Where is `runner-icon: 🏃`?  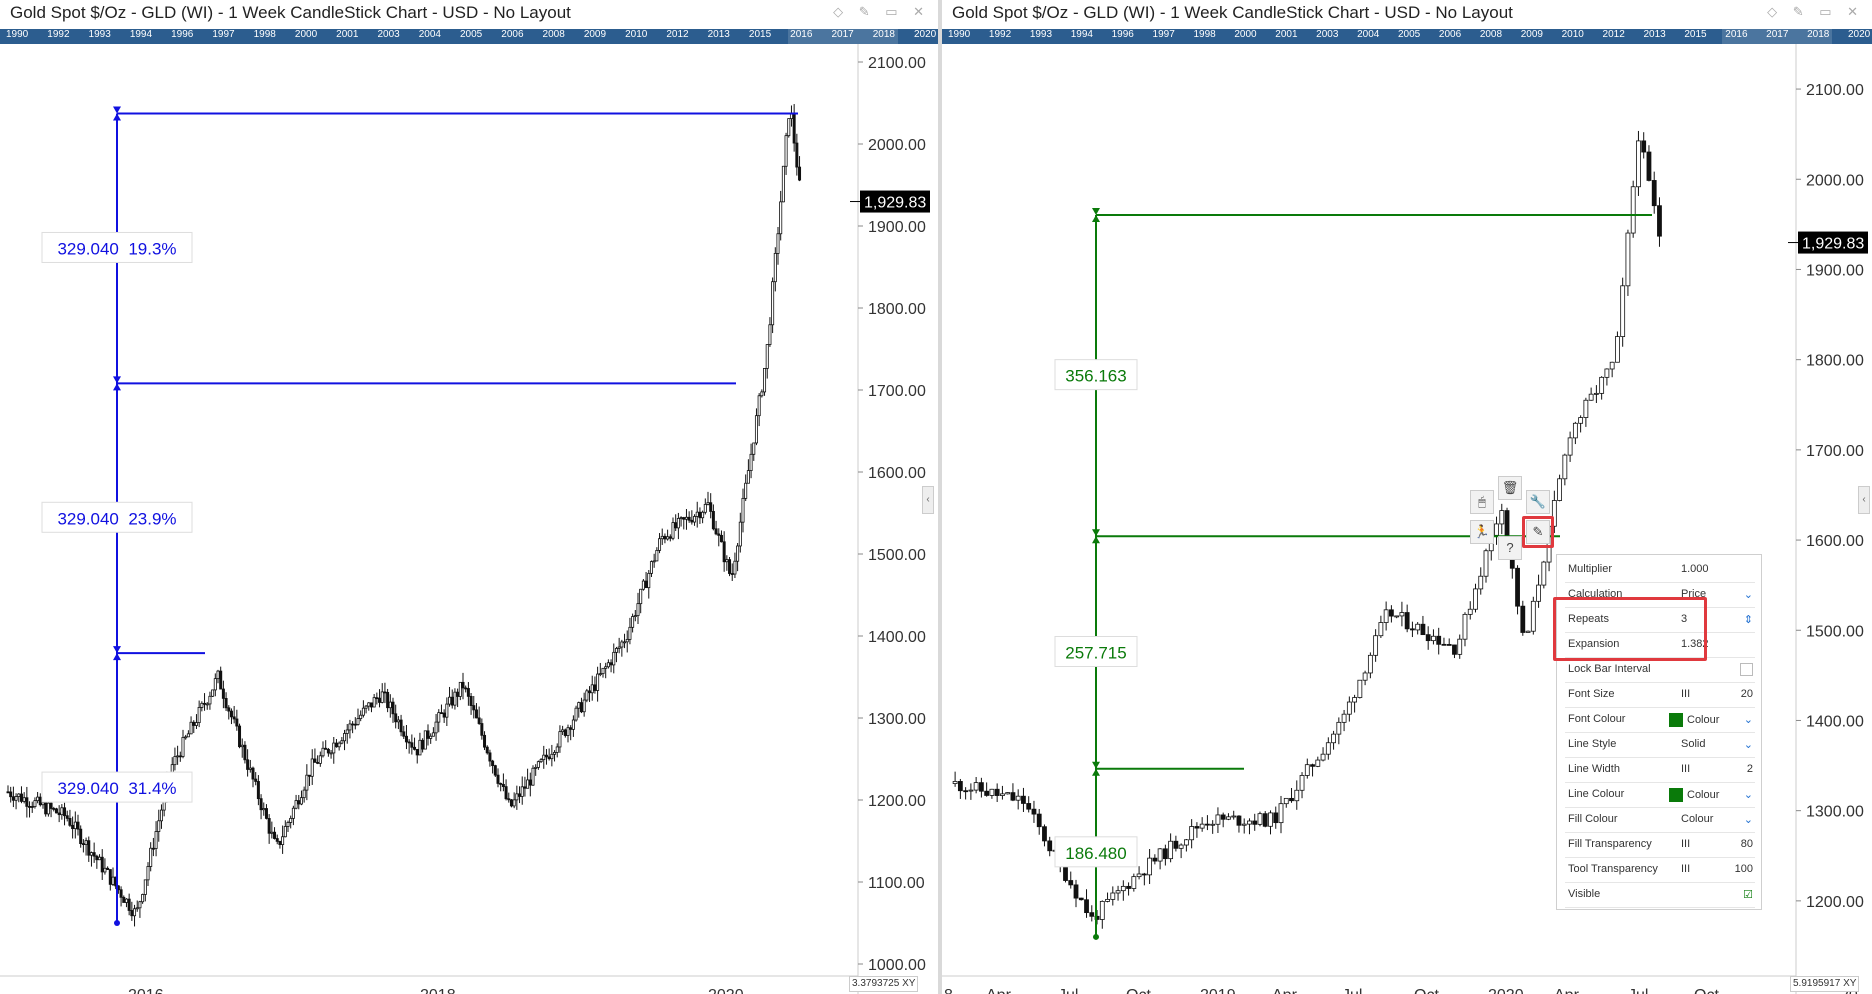
runner-icon: 🏃 is located at coordinates (1482, 532).